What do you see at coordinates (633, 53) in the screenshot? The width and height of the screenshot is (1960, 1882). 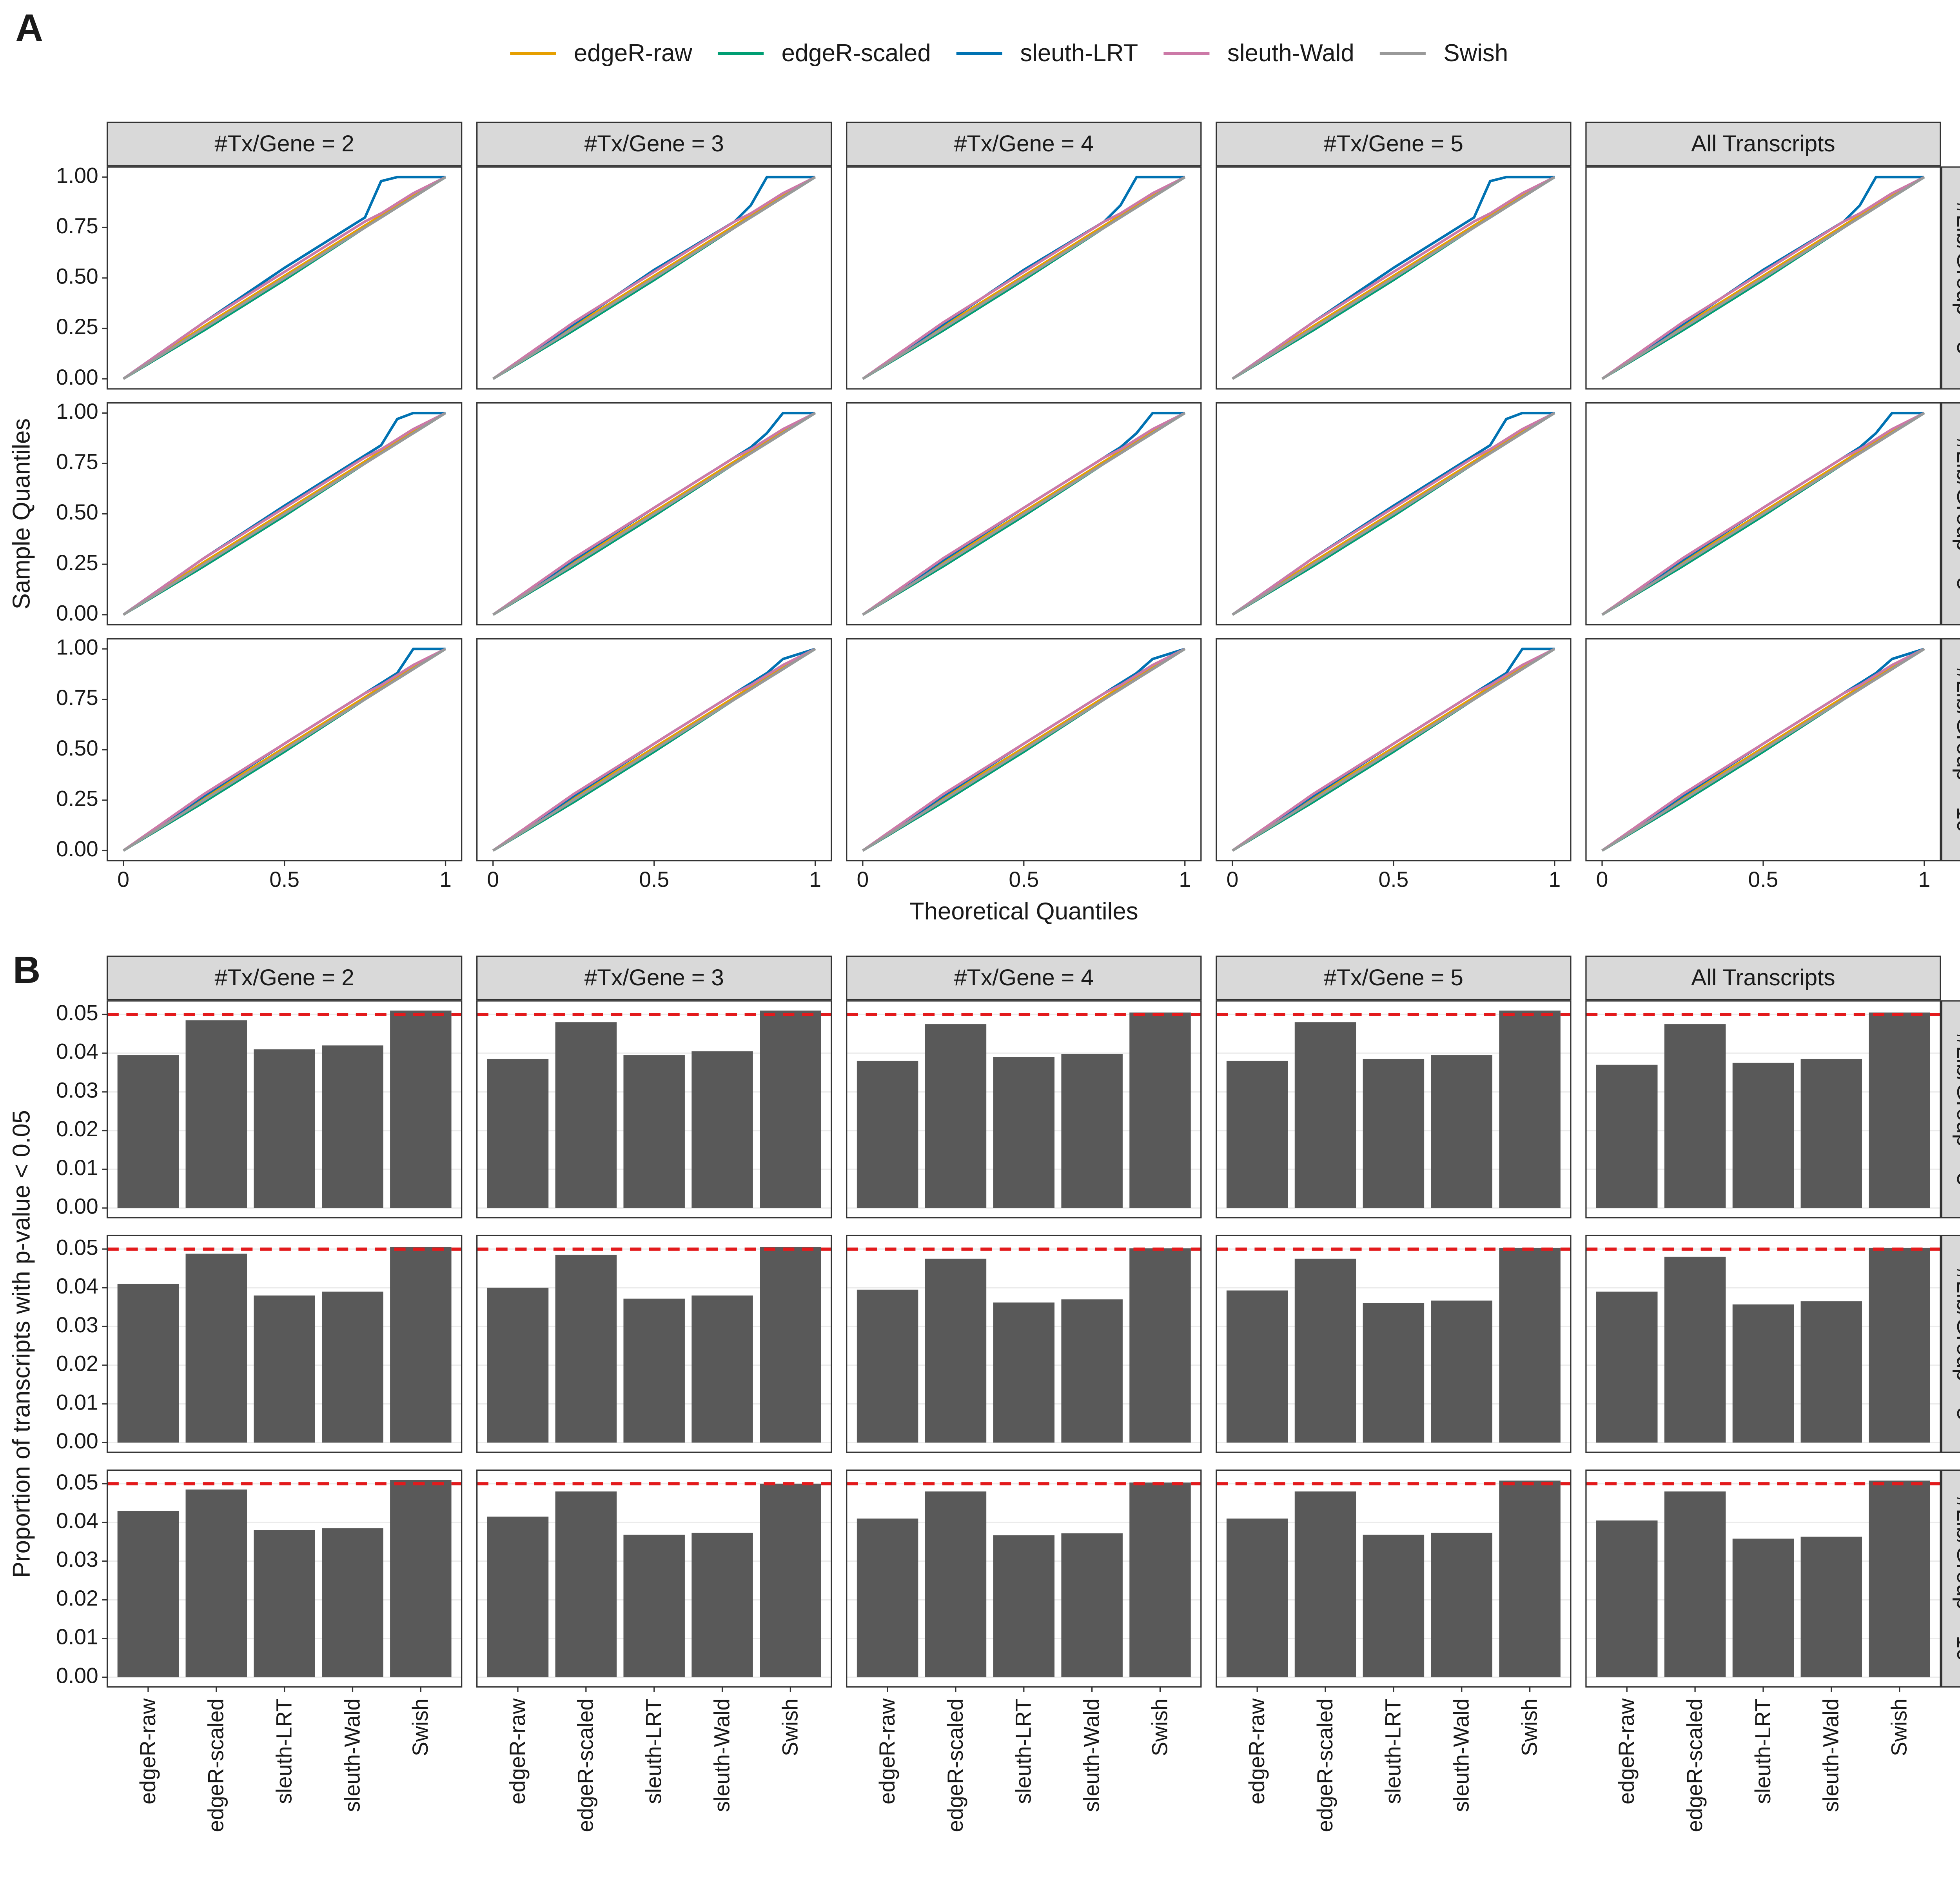 I see `legend-label: edgeR-raw` at bounding box center [633, 53].